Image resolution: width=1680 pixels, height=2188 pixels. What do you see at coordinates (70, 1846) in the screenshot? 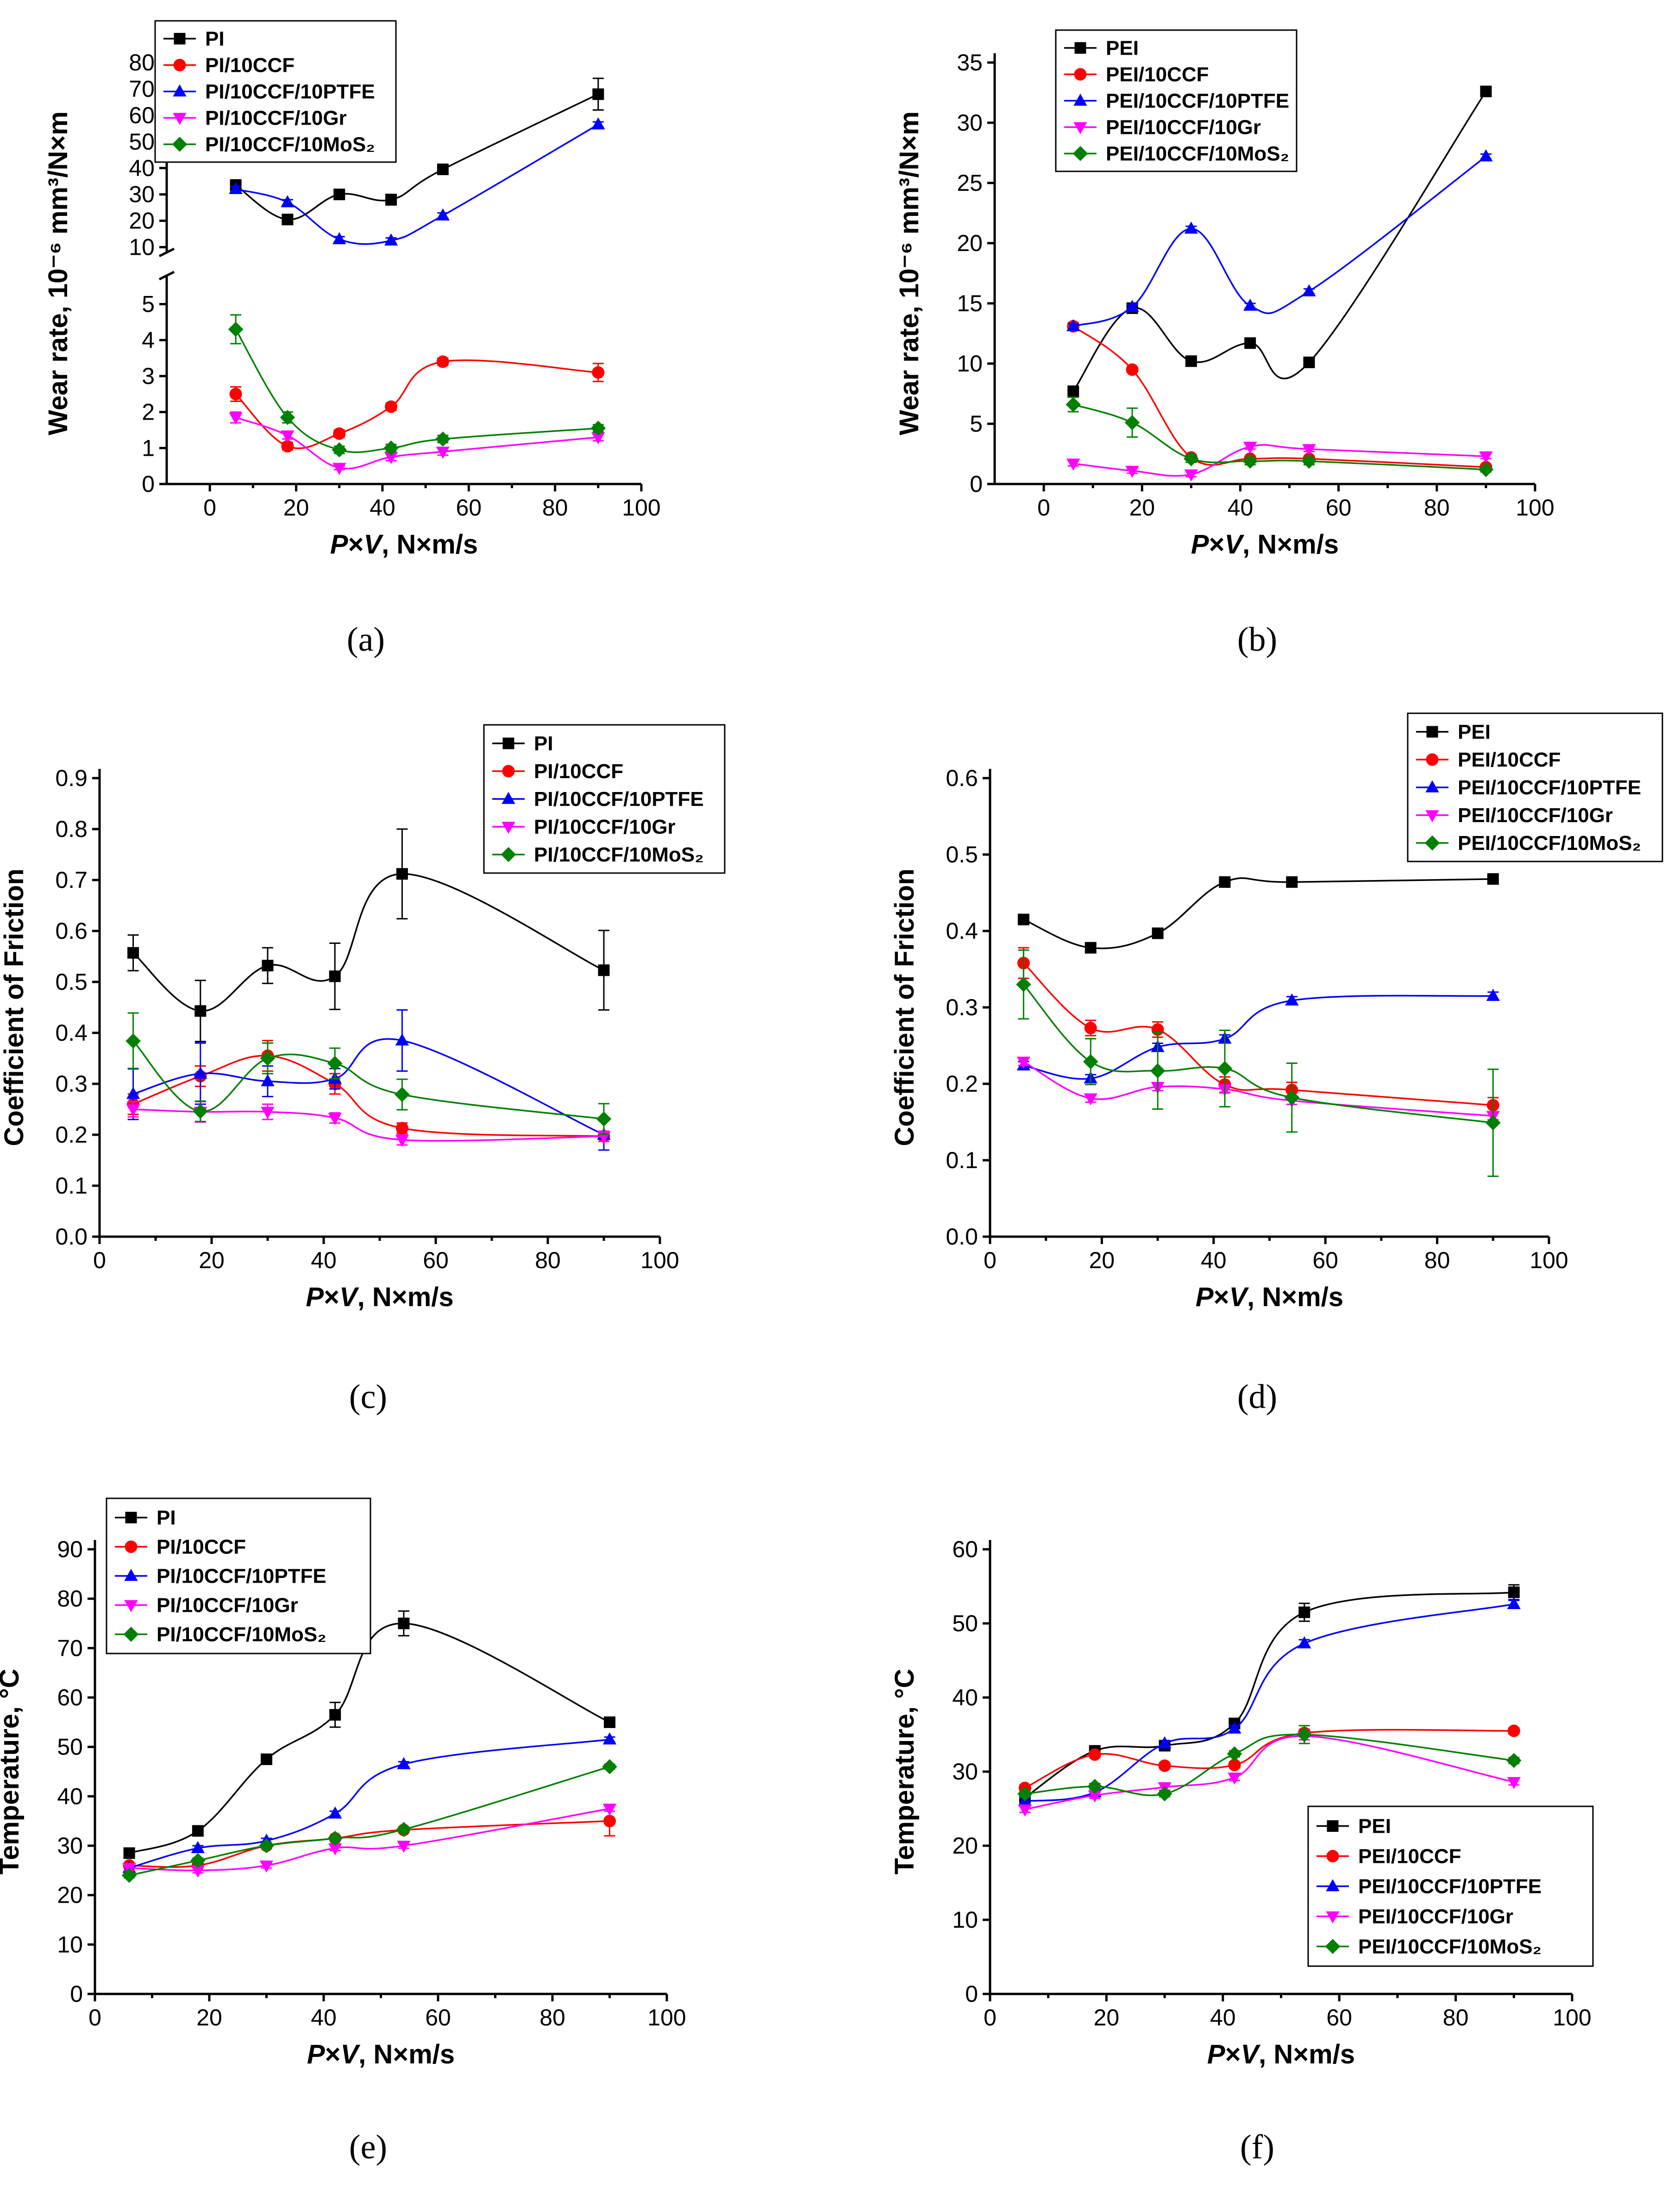
I see `y-tick-label: 30` at bounding box center [70, 1846].